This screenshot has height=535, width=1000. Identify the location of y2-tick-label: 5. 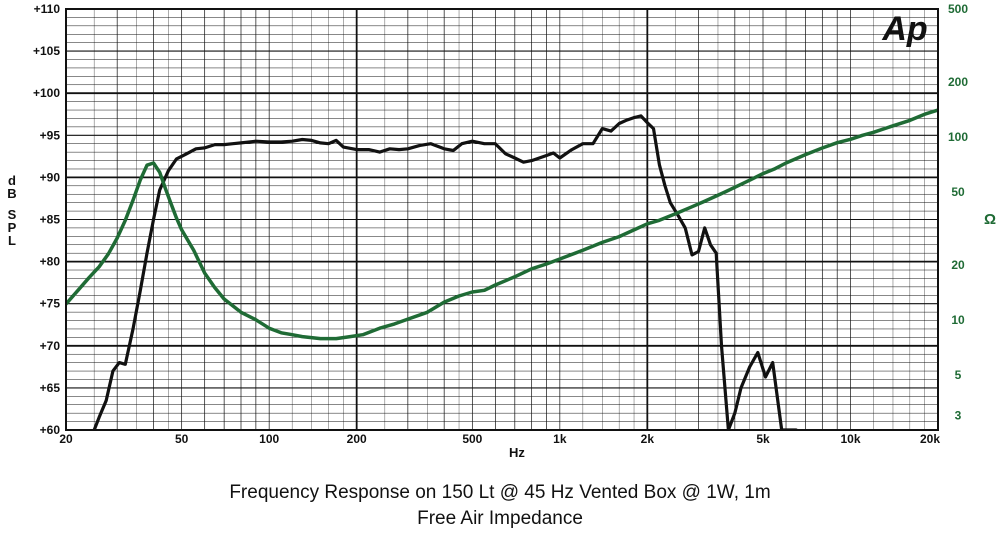
(958, 375).